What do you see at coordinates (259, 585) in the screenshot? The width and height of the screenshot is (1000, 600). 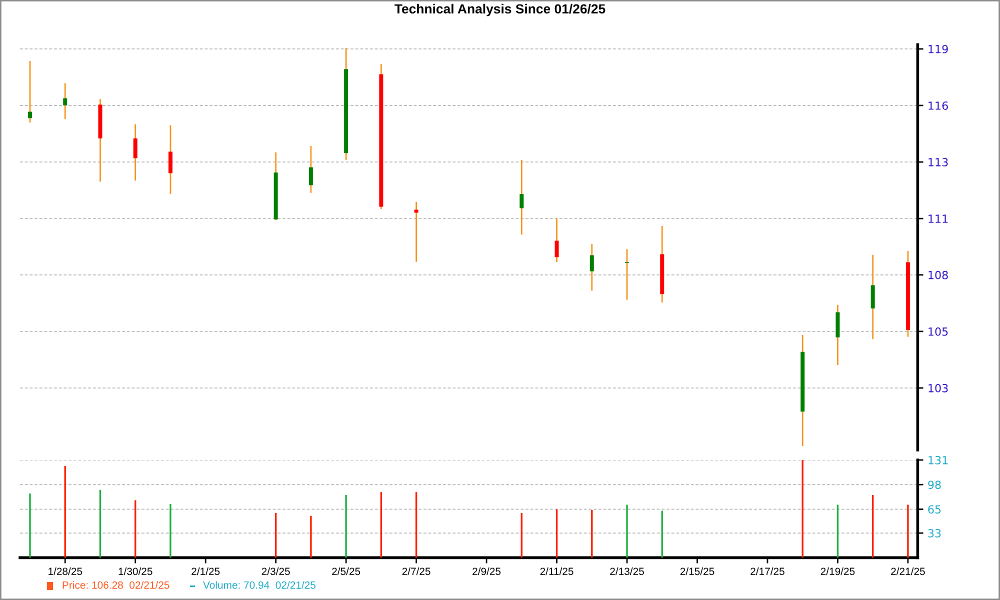 I see `text: Volume: 70.94 02/21/25` at bounding box center [259, 585].